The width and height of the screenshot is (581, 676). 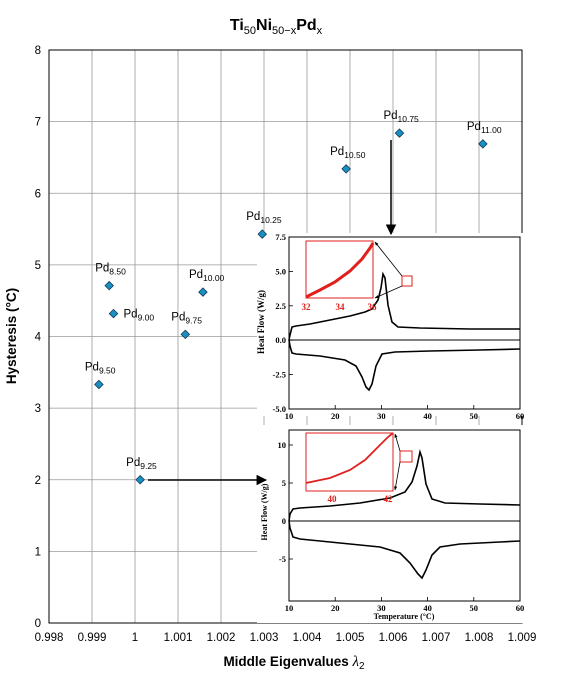 I want to click on inset-top-frame, so click(x=404, y=323).